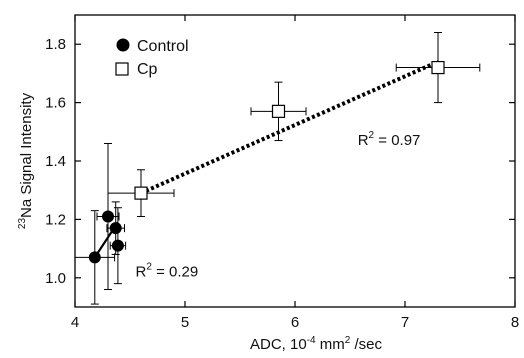 The width and height of the screenshot is (524, 358). I want to click on x-axis-title: ADC, 10-4 mm2 /sec, so click(316, 344).